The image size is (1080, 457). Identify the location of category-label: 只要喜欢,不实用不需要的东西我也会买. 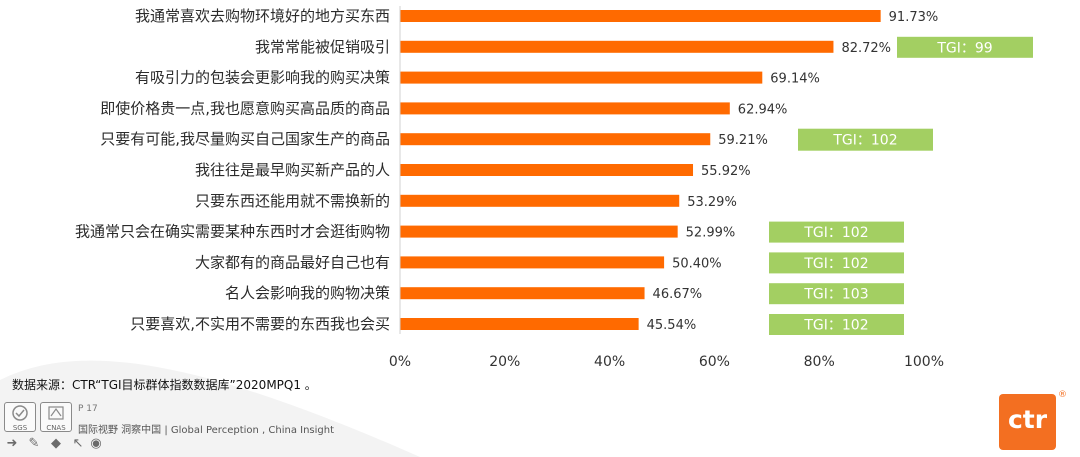
(260, 324).